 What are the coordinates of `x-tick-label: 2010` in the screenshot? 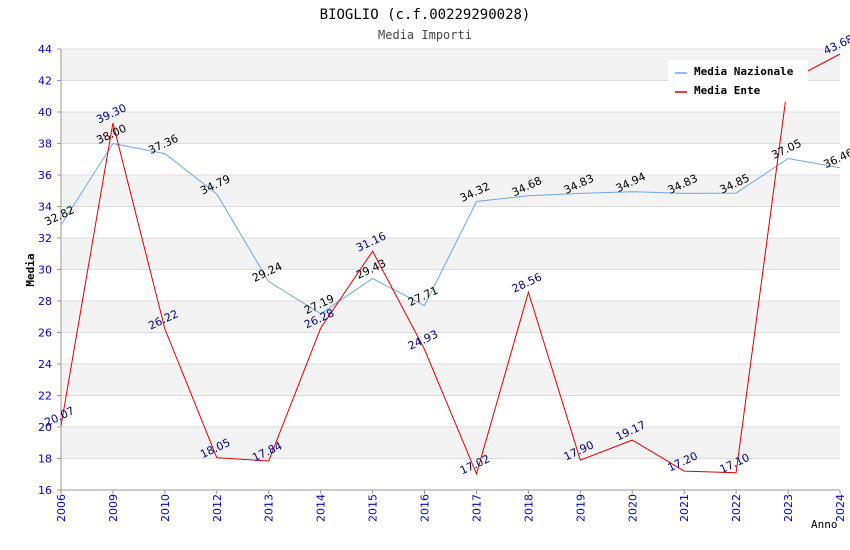 It's located at (165, 508).